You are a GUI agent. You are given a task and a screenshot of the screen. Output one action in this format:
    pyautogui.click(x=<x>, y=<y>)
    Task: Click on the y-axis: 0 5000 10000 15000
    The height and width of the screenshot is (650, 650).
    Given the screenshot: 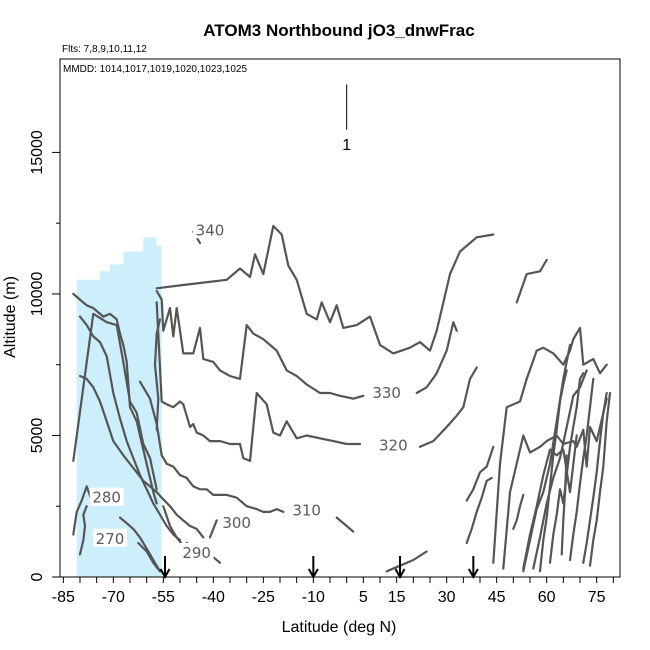 What is the action you would take?
    pyautogui.click(x=44, y=355)
    